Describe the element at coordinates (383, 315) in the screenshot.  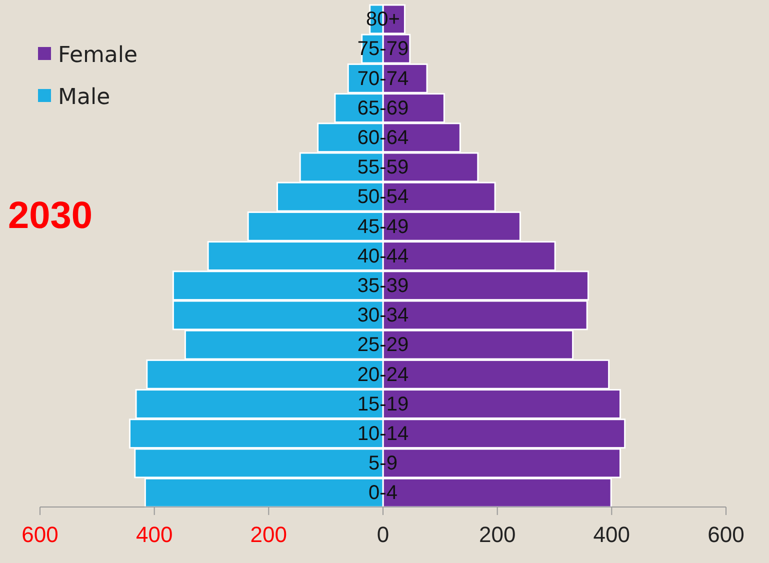
I see `y-tick-label: 30-34` at that location.